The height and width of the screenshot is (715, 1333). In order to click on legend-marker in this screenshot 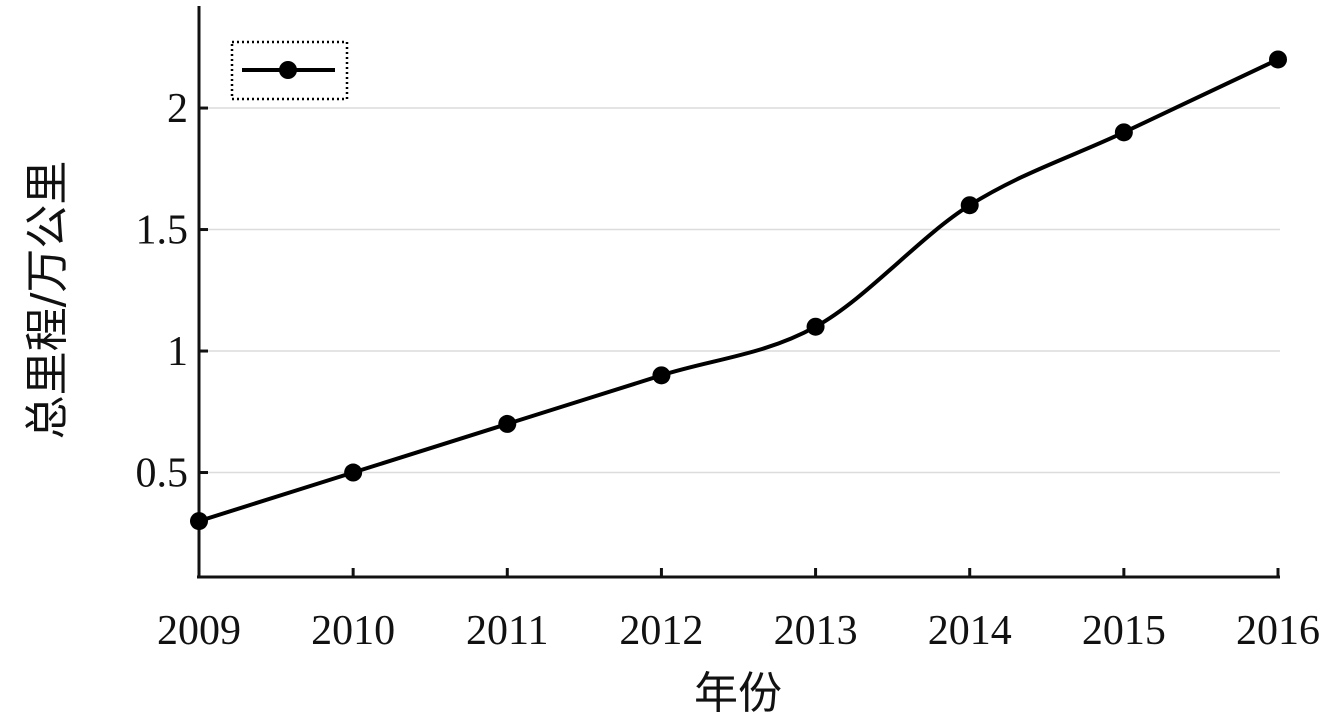, I will do `click(288, 70)`.